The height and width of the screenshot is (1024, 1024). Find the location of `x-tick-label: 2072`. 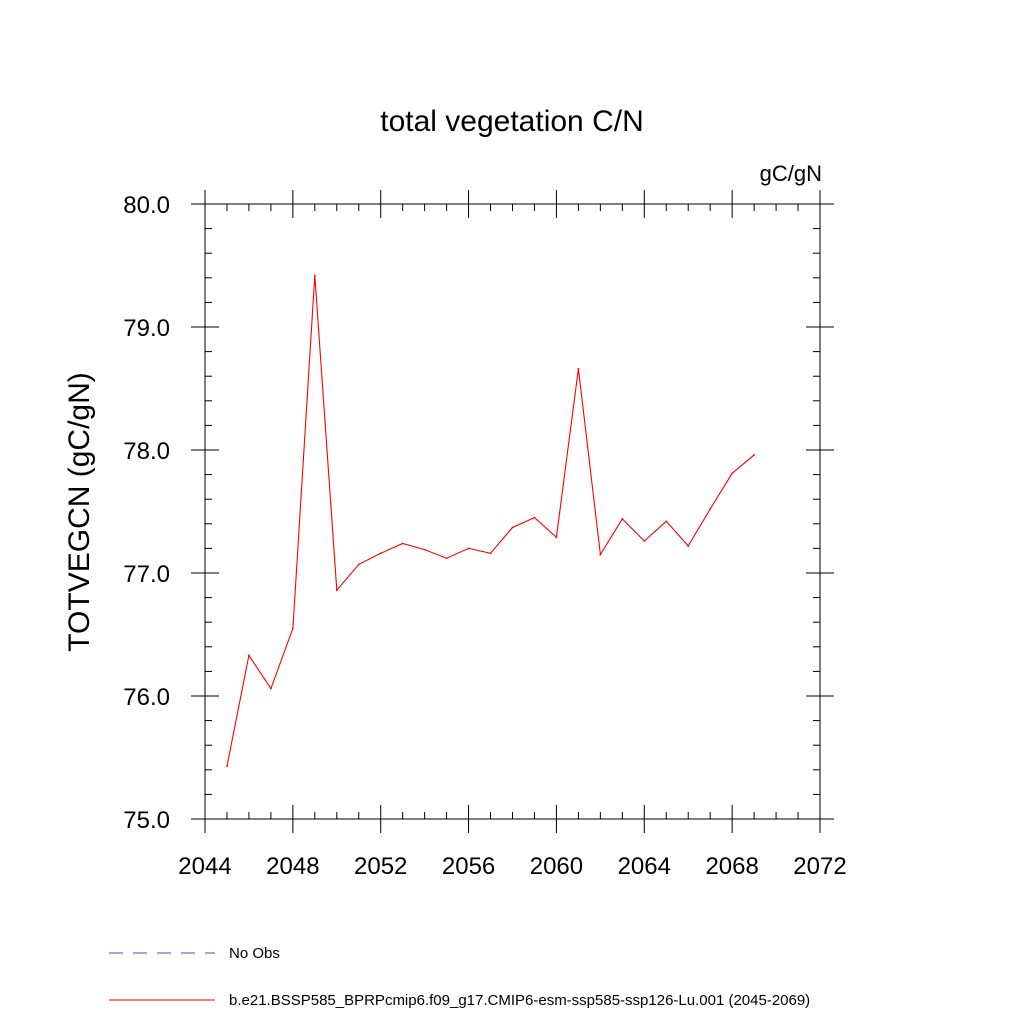

x-tick-label: 2072 is located at coordinates (819, 866).